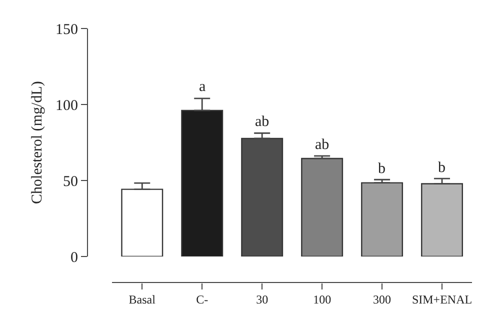 Image resolution: width=500 pixels, height=332 pixels. Describe the element at coordinates (66, 30) in the screenshot. I see `y-tick-label: 150` at that location.